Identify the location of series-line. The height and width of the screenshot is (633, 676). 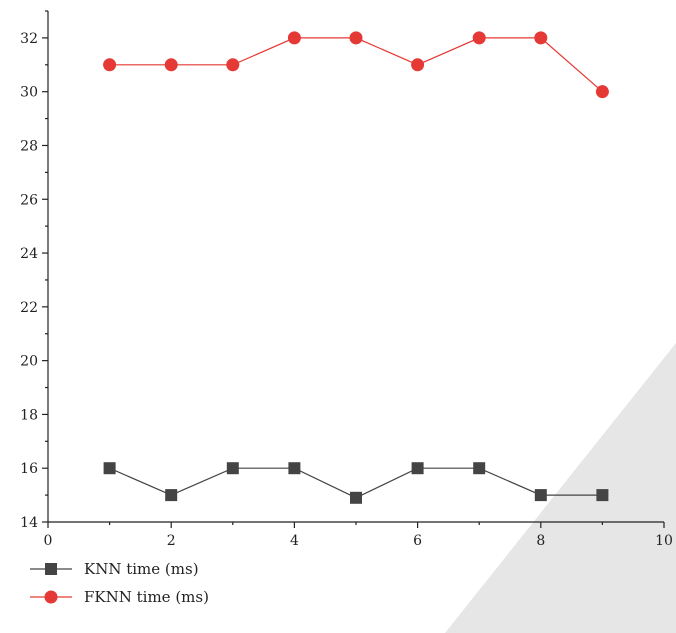
(356, 65).